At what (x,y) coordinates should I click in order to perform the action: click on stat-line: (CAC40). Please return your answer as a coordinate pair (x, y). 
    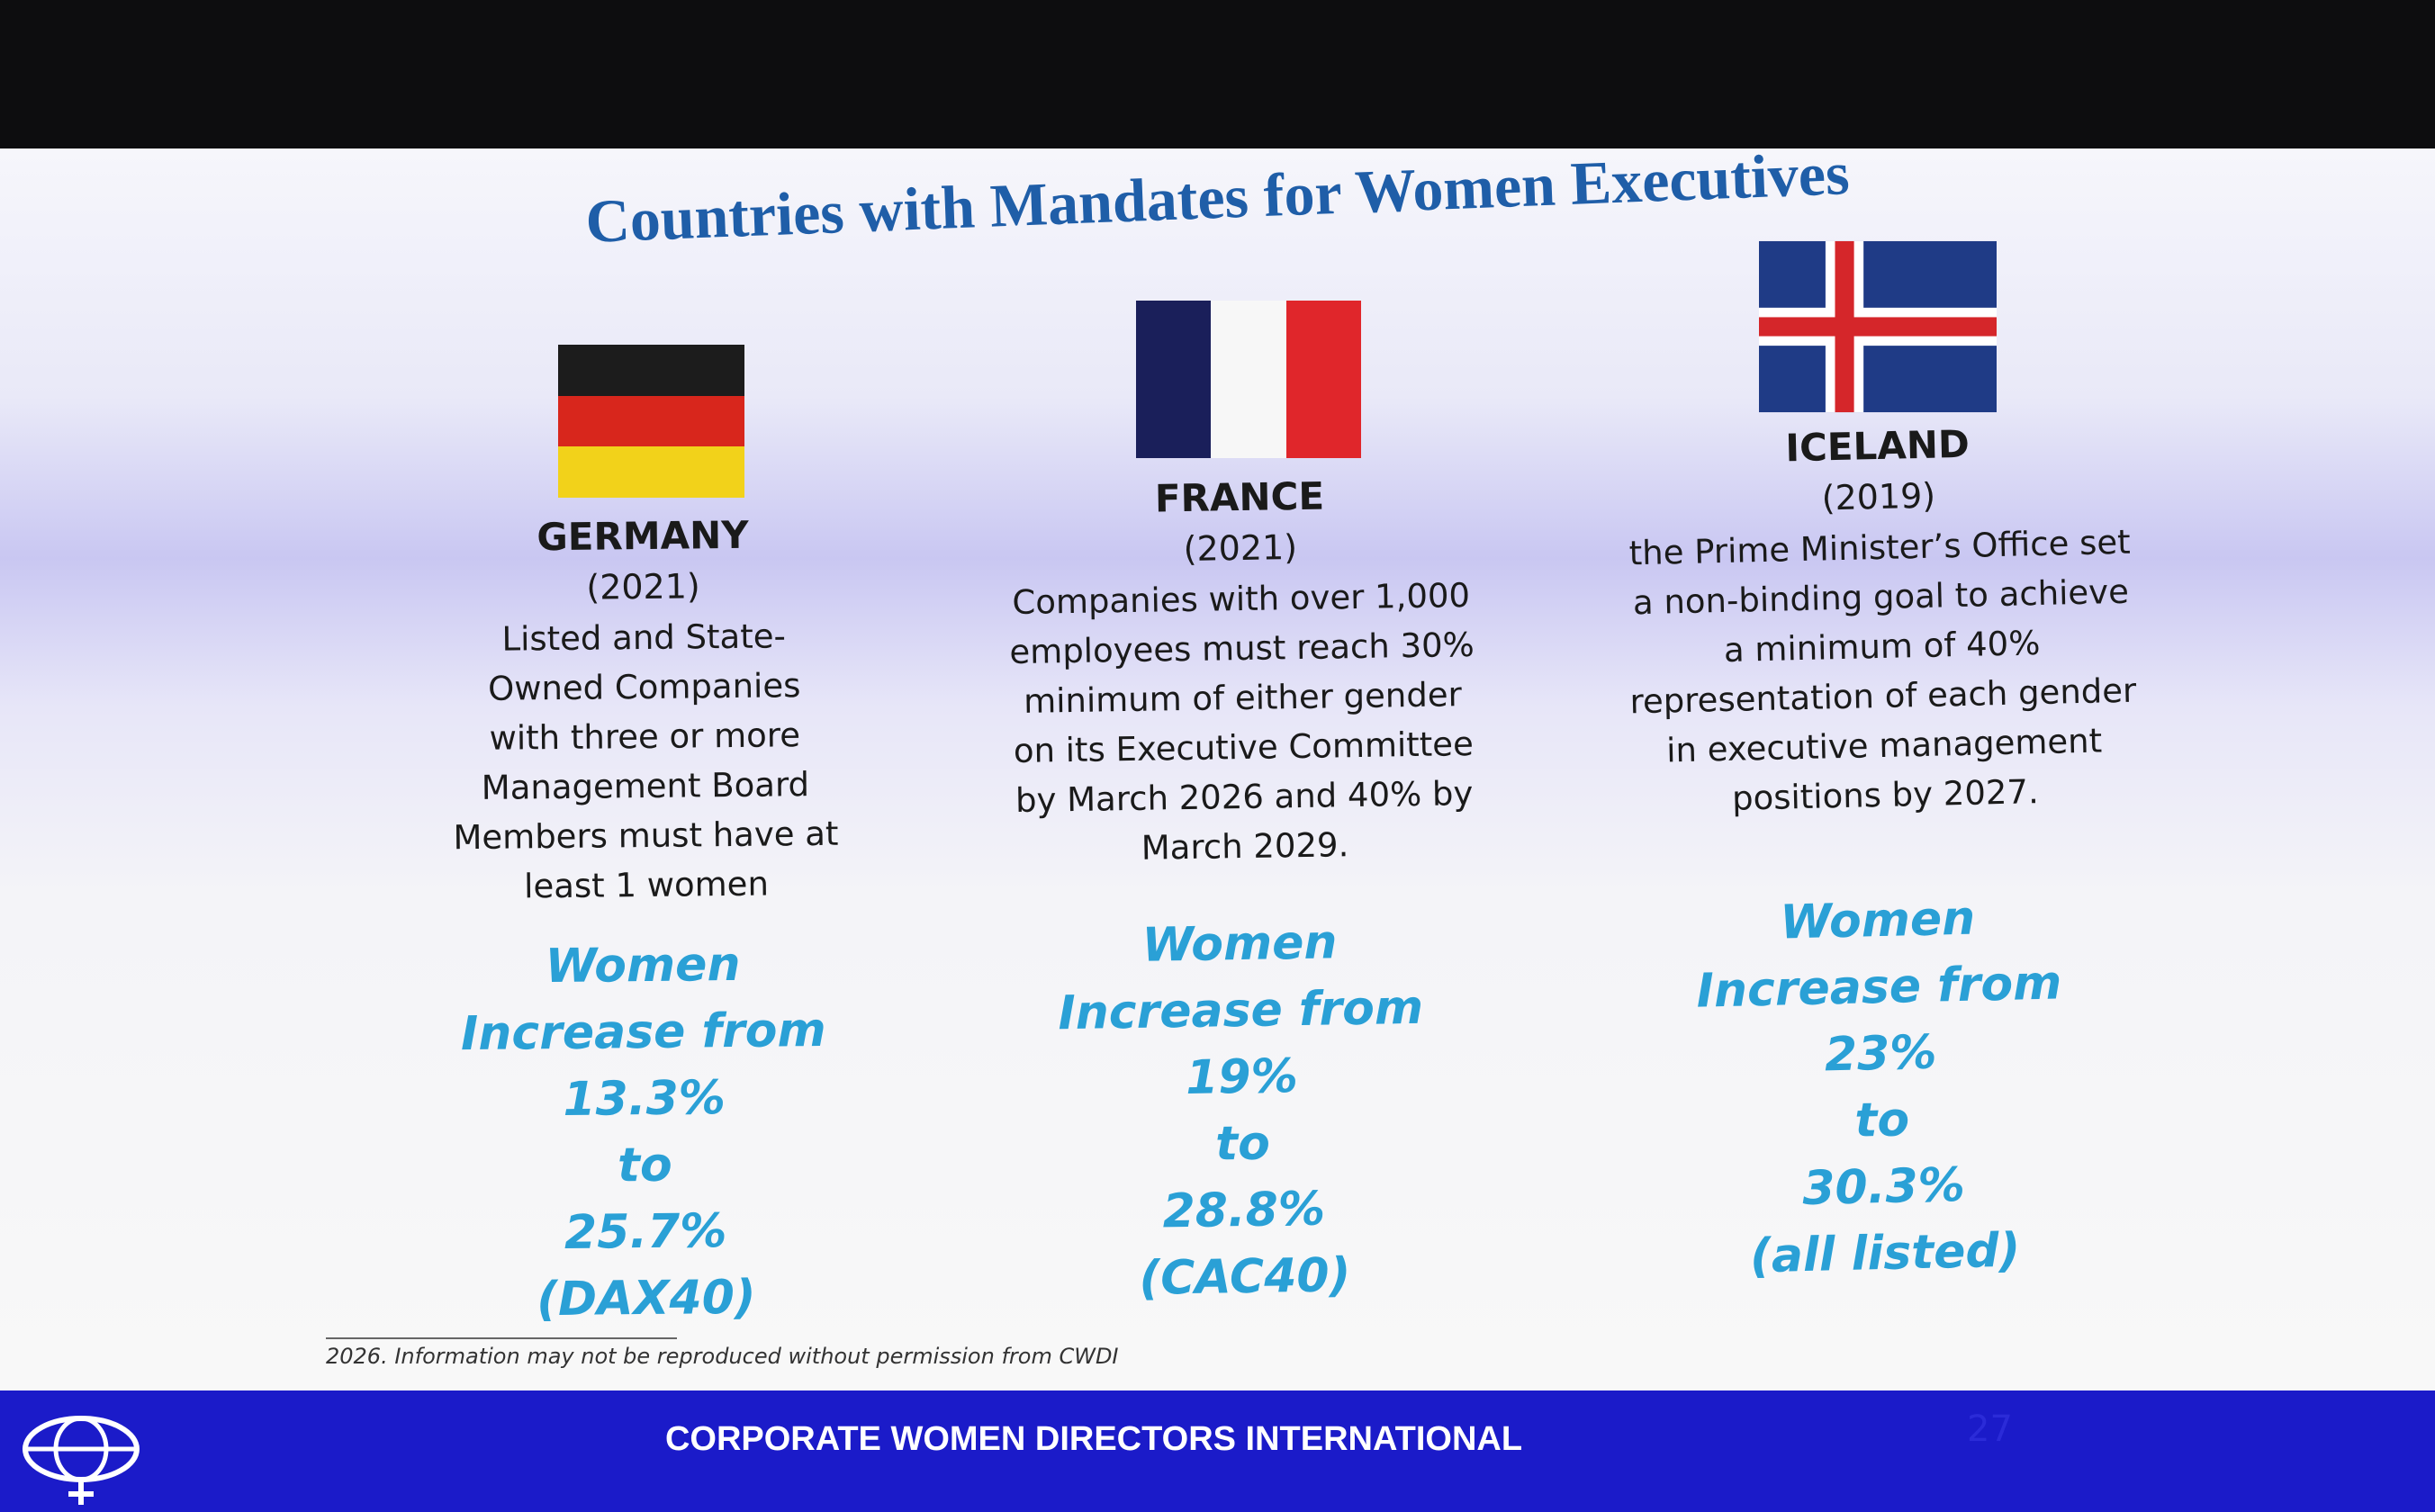
    Looking at the image, I should click on (1245, 1277).